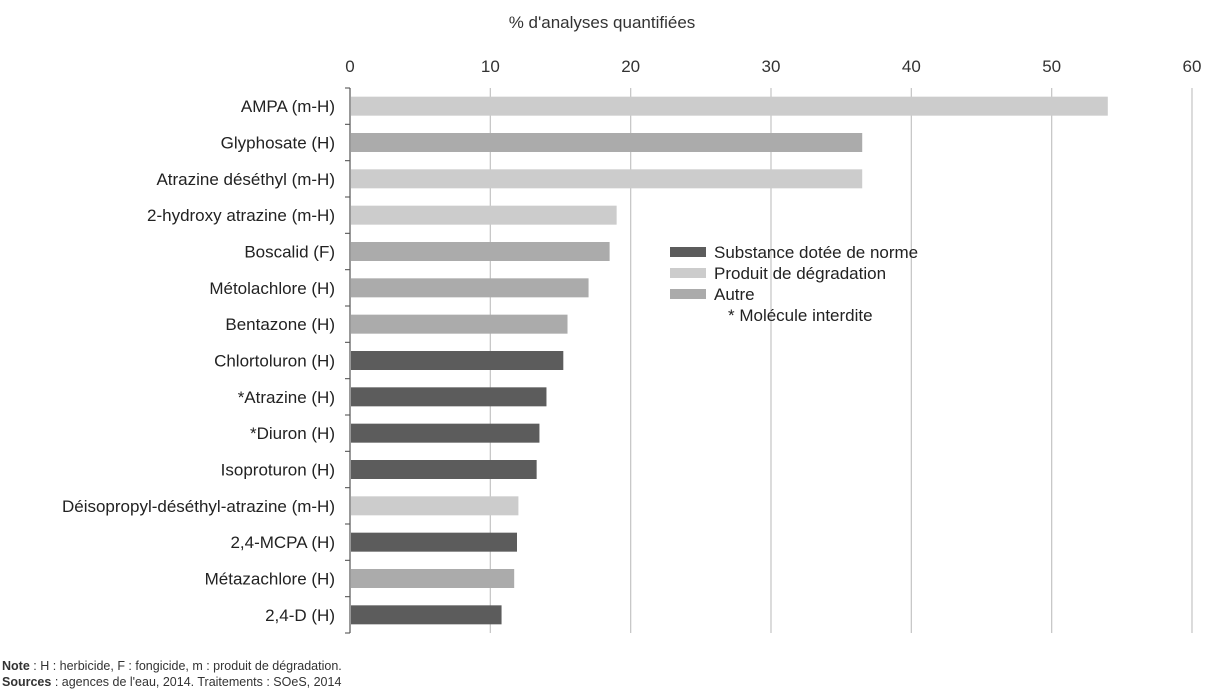 This screenshot has width=1210, height=700. What do you see at coordinates (602, 22) in the screenshot?
I see `x-axis-title: % d'analyses quantifiées` at bounding box center [602, 22].